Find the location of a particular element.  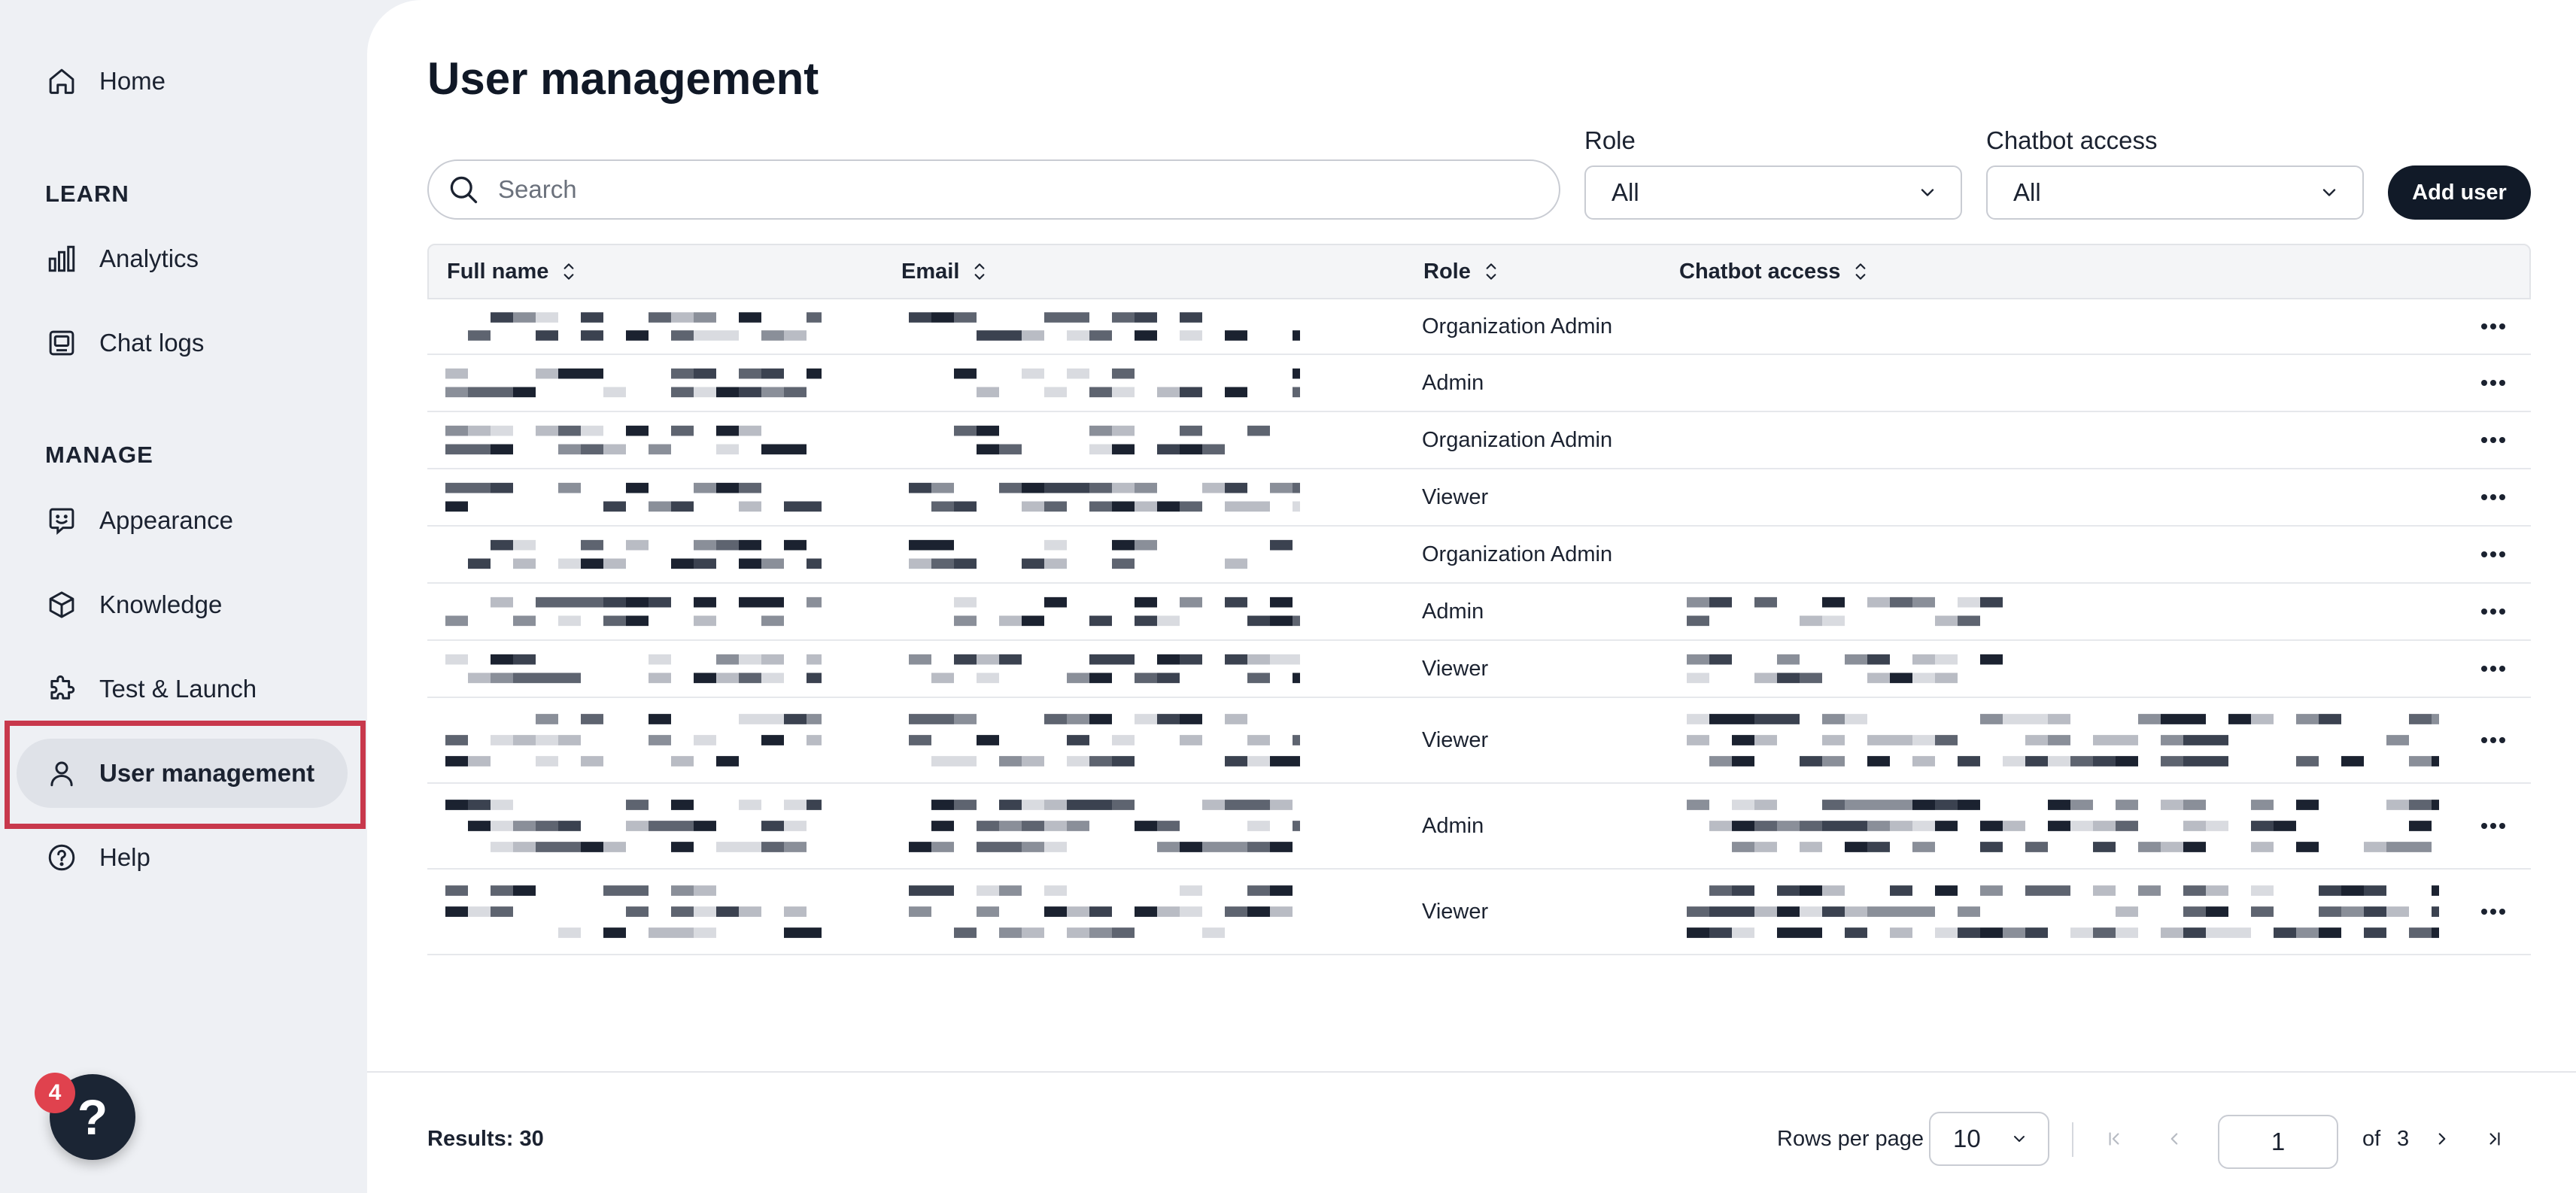

total-pages: 3 is located at coordinates (2403, 1139).